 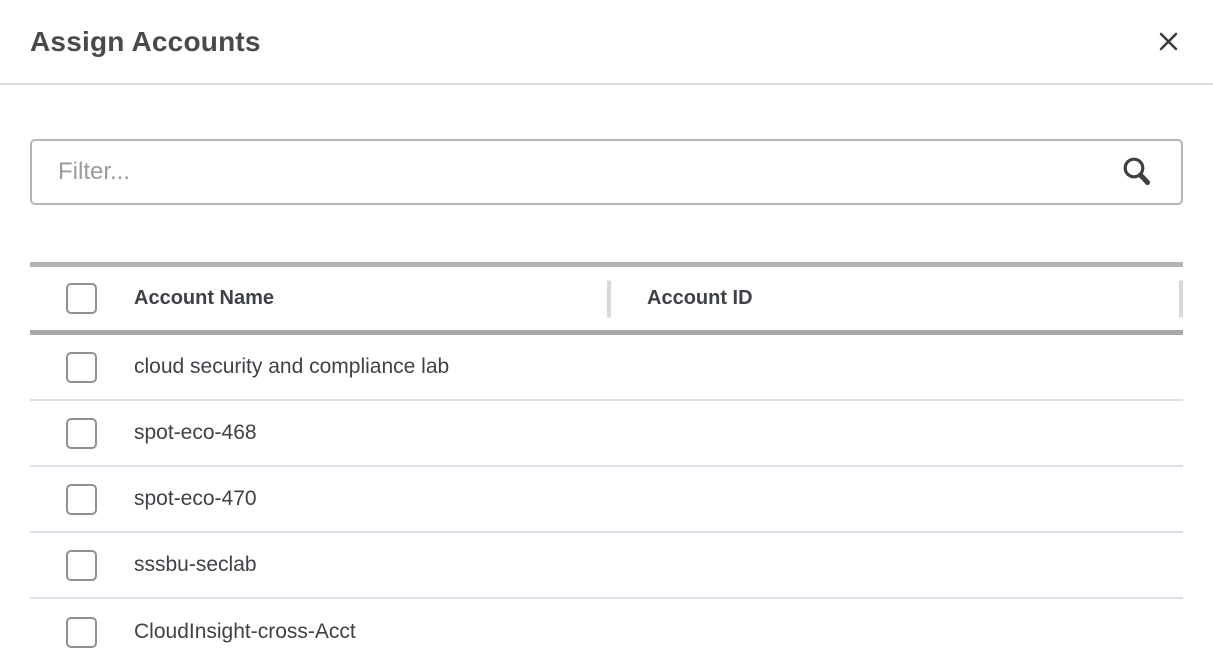 I want to click on table-row: sssbu-seclab, so click(x=606, y=566).